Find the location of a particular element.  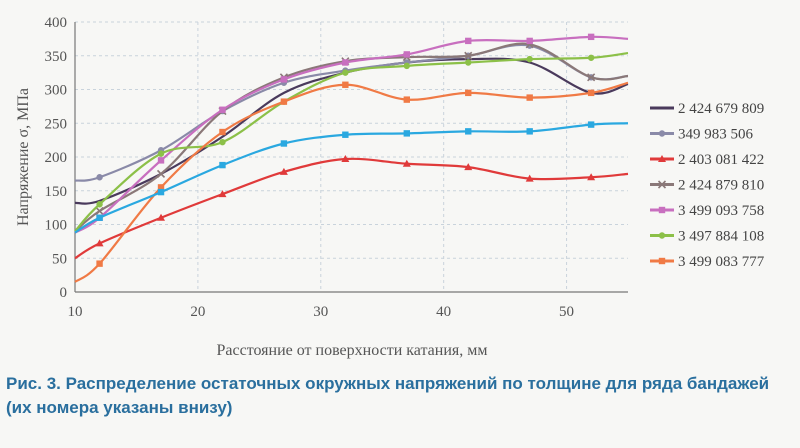

y-tick-label: 350 is located at coordinates (56, 57).